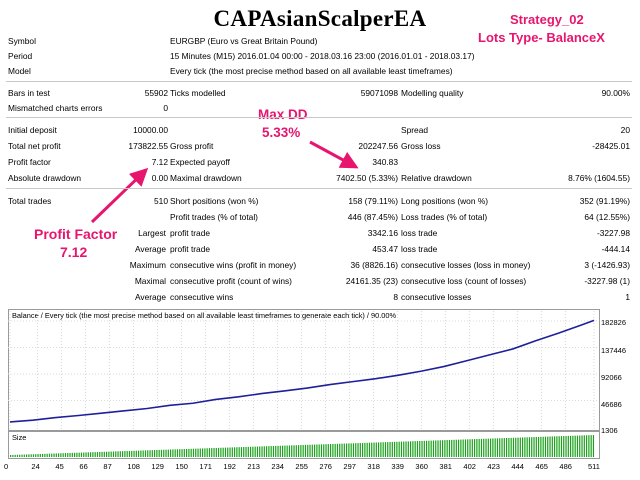 This screenshot has width=640, height=480. What do you see at coordinates (615, 249) in the screenshot?
I see `average-loss-trade-value: -444.14` at bounding box center [615, 249].